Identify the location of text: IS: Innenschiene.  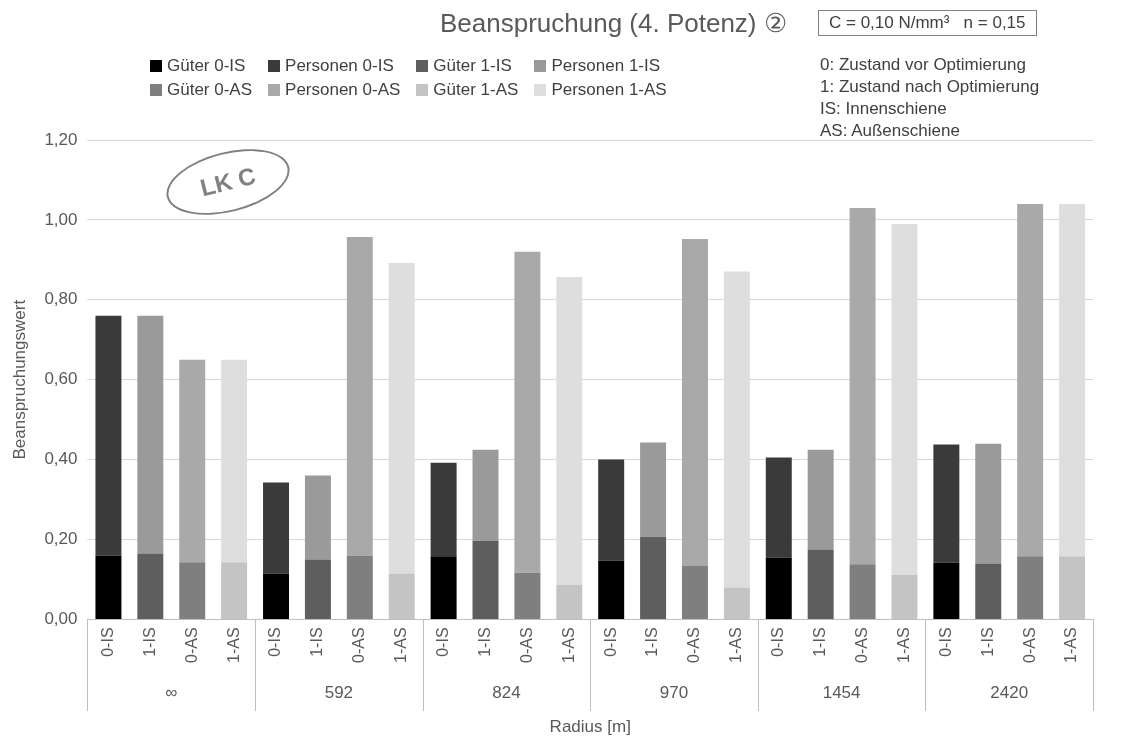
(884, 109).